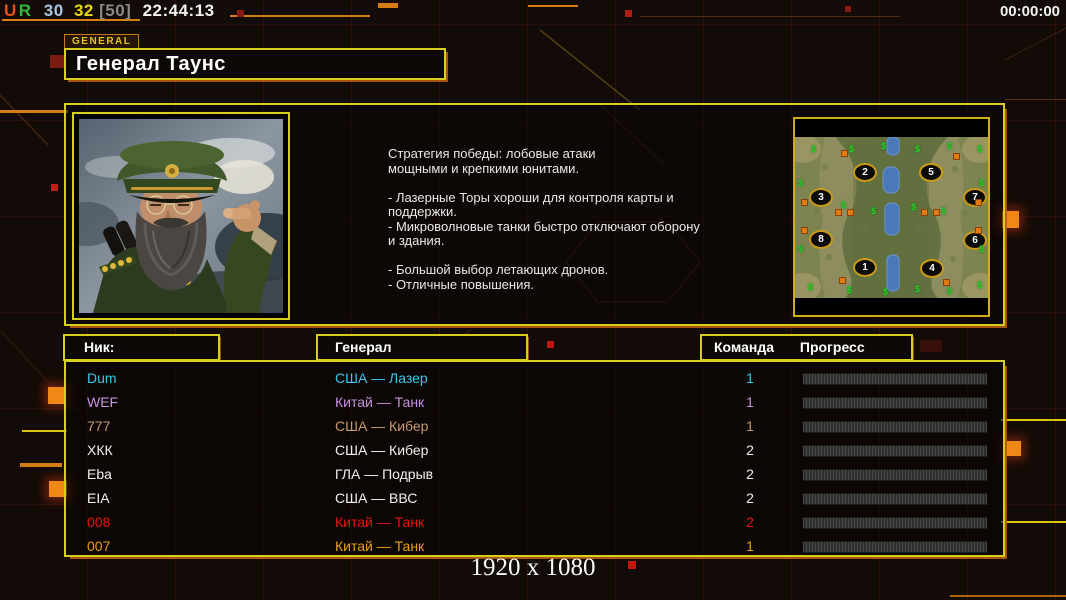 This screenshot has height=600, width=1066. Describe the element at coordinates (821, 239) in the screenshot. I see `map-start-position: 8` at that location.